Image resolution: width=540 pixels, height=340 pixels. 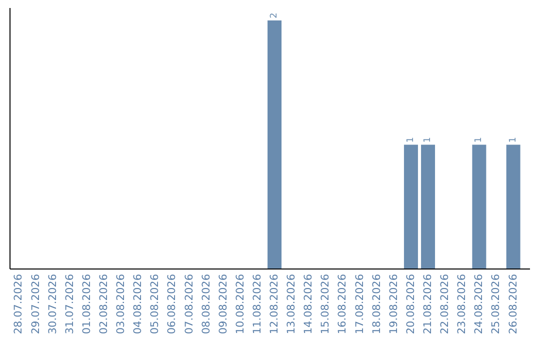 What do you see at coordinates (257, 304) in the screenshot?
I see `x-tick-label: 11.08.2026` at bounding box center [257, 304].